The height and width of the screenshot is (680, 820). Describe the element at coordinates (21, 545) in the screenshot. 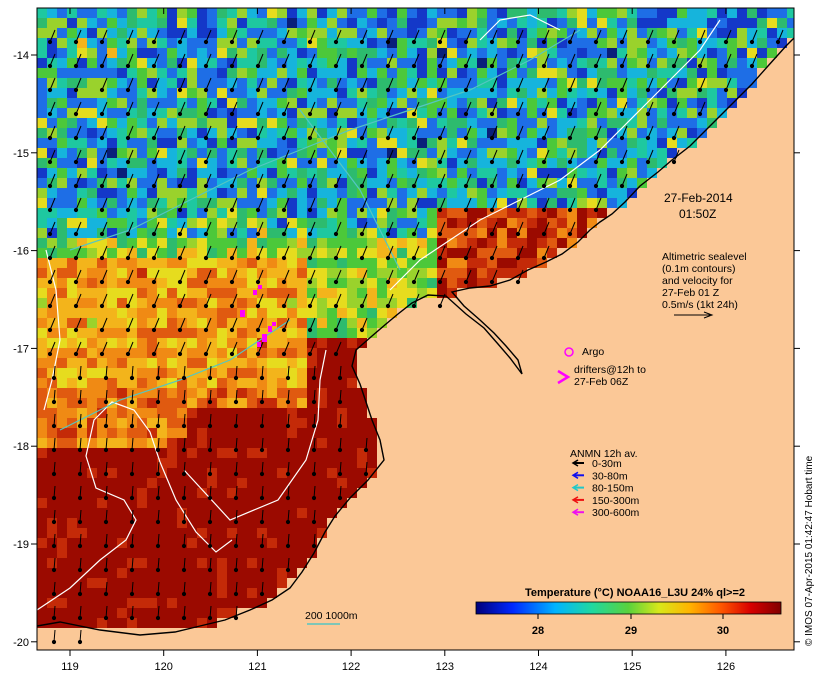

I see `y-tick-label: -19` at that location.